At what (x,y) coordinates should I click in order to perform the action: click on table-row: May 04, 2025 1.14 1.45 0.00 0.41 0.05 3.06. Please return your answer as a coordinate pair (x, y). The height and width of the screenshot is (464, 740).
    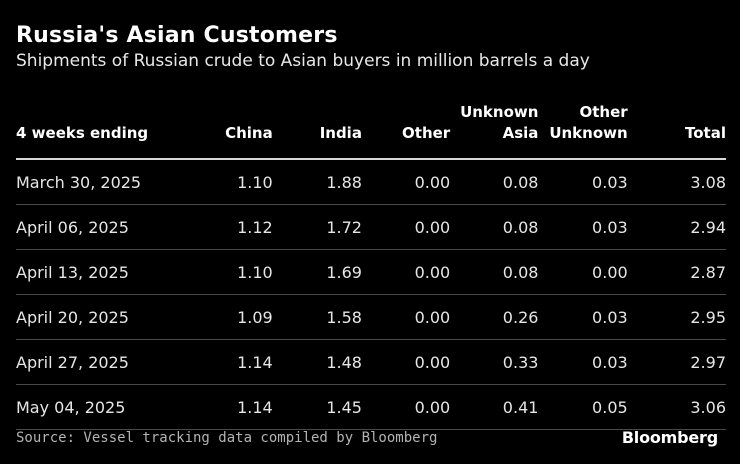
    Looking at the image, I should click on (371, 407).